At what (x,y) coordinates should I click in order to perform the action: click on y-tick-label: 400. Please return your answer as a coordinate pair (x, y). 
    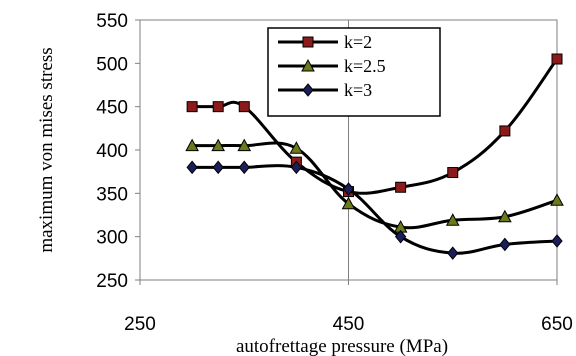
    Looking at the image, I should click on (112, 151).